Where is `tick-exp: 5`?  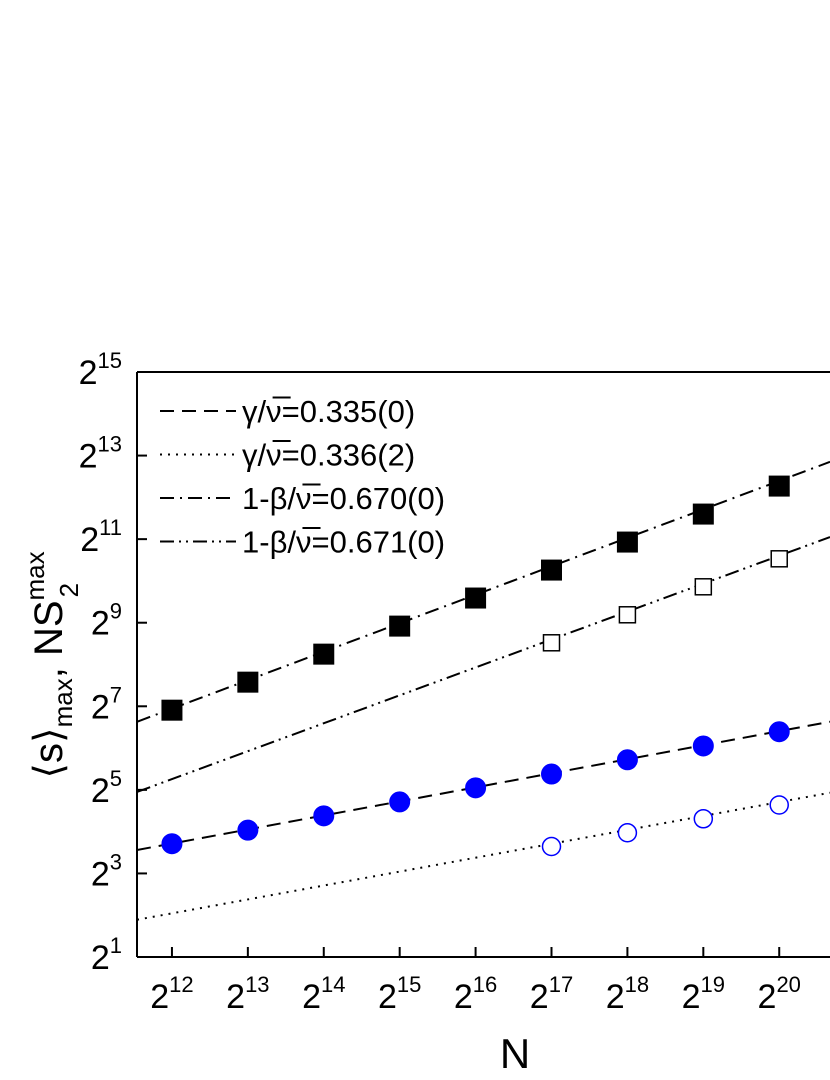 tick-exp: 5 is located at coordinates (116, 778).